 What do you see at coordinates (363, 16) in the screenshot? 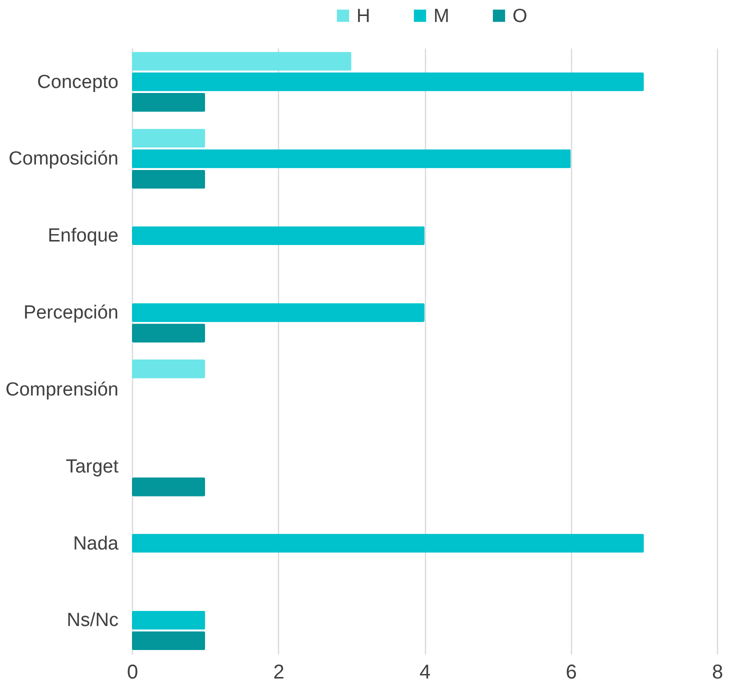
I see `legend-label: H` at bounding box center [363, 16].